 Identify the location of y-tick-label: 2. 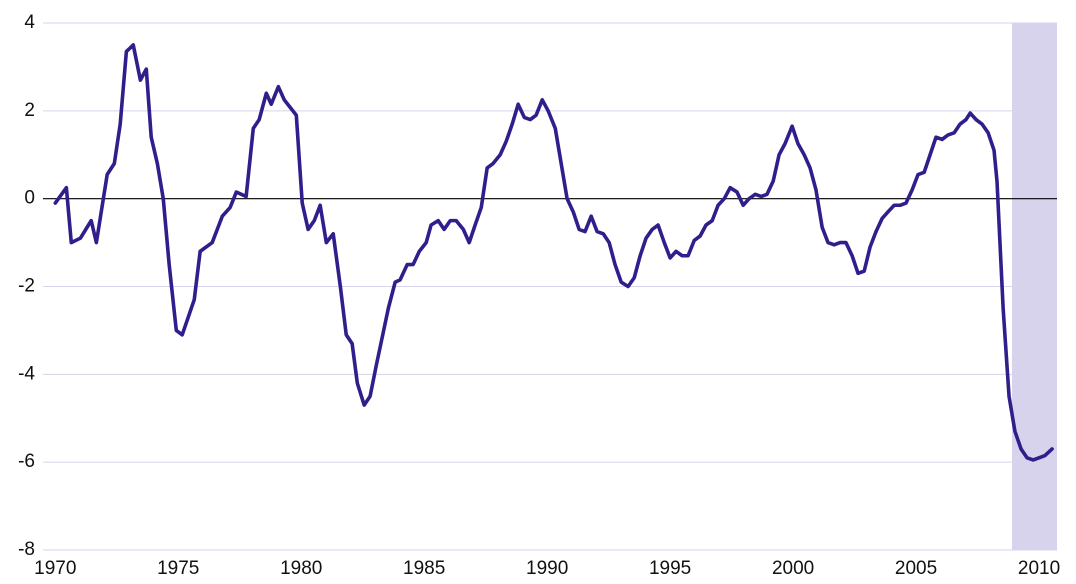
(29, 110).